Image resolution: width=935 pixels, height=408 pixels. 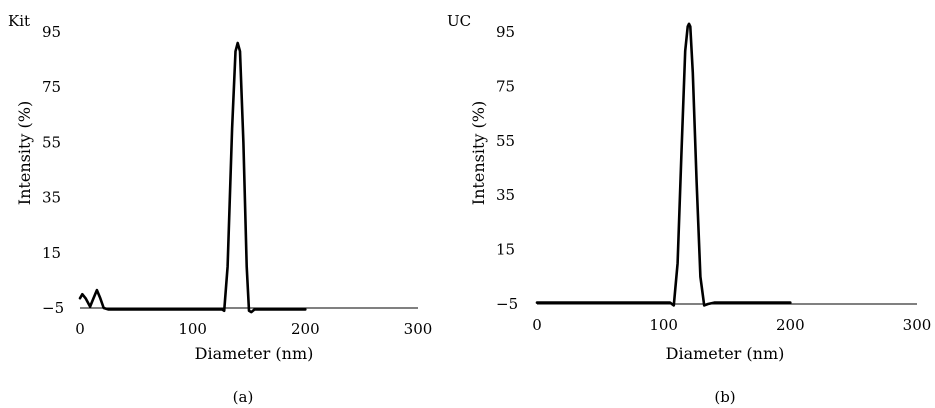 I want to click on panel-b-caption: (b), so click(x=724, y=397).